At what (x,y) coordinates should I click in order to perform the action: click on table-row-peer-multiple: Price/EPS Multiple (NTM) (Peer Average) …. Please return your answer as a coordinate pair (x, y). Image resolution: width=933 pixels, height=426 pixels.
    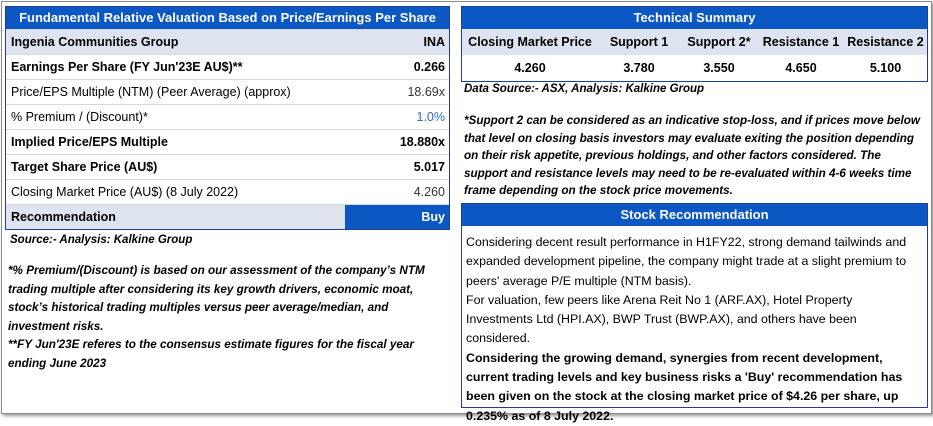
    Looking at the image, I should click on (227, 91).